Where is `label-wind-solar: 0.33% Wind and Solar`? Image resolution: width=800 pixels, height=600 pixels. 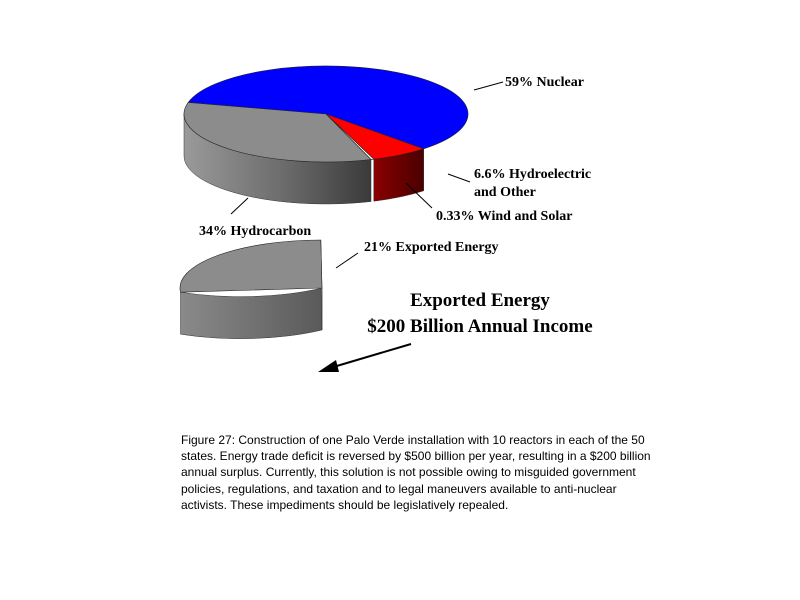
label-wind-solar: 0.33% Wind and Solar is located at coordinates (504, 216).